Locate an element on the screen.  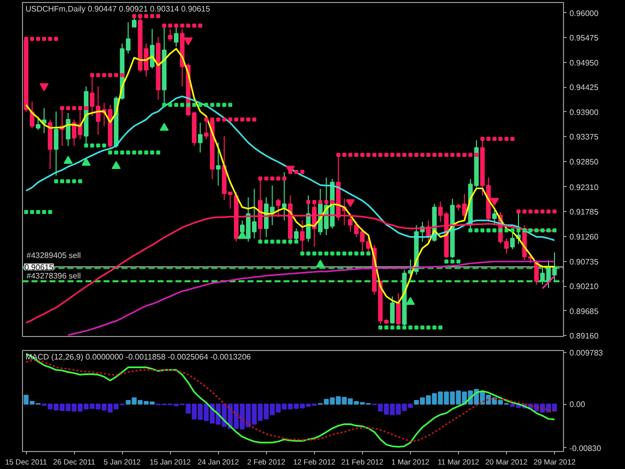
y-tick-label: 0.96000 is located at coordinates (584, 13).